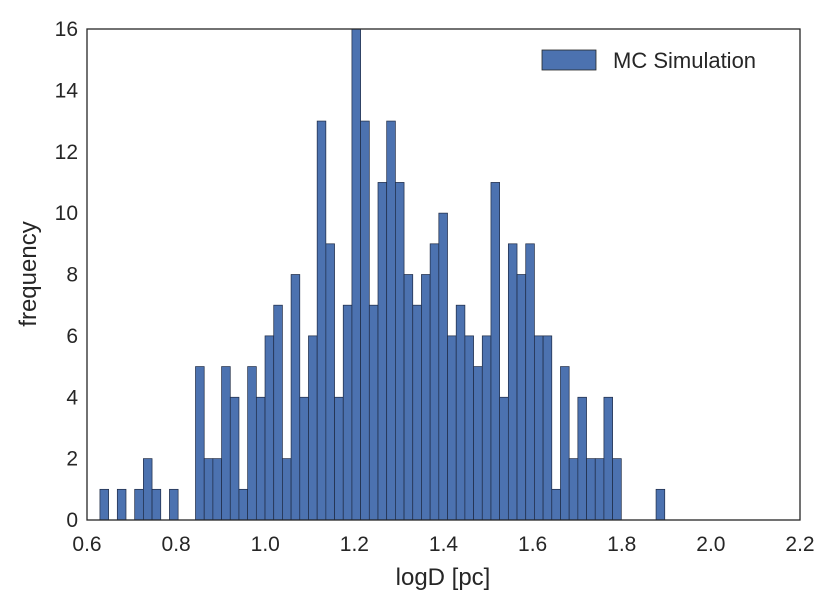  Describe the element at coordinates (86, 544) in the screenshot. I see `x-tick-label: 0.6` at that location.